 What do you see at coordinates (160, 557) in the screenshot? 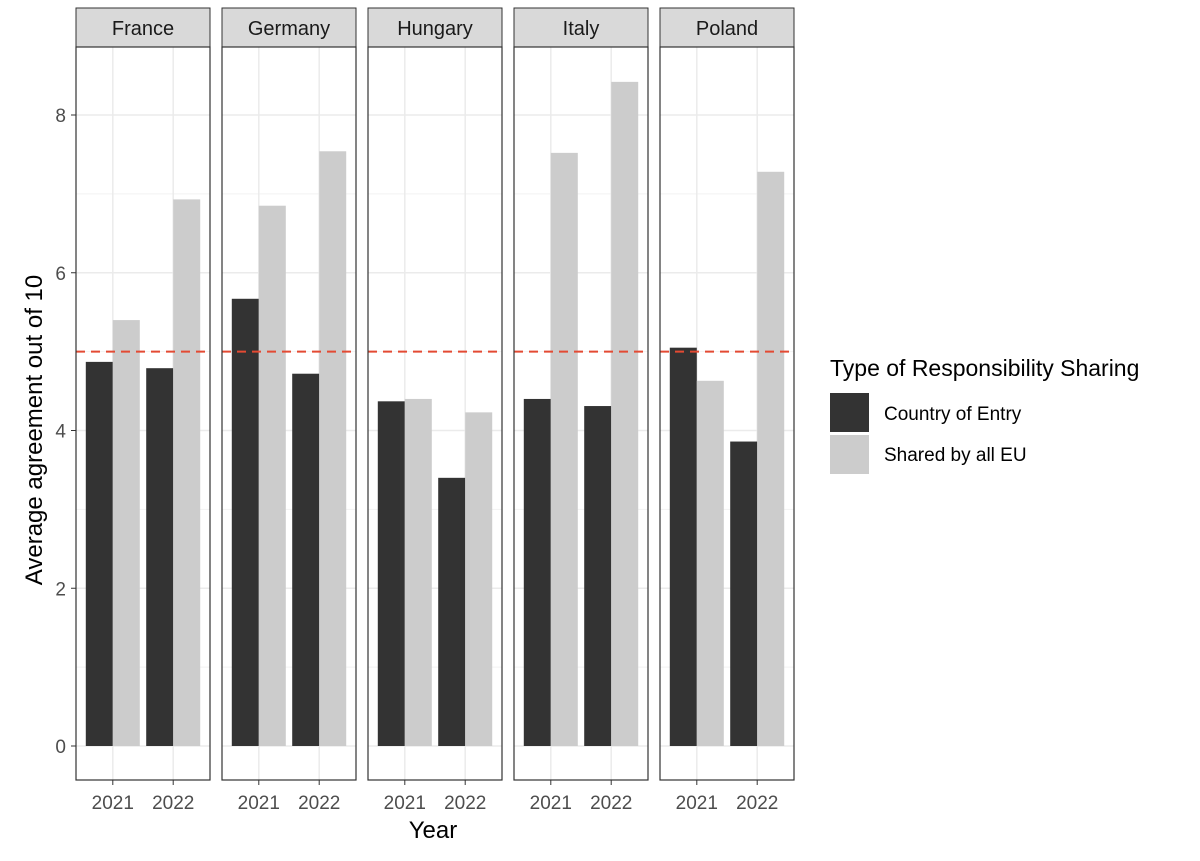
I see `bar-france-2022-country-of-entry` at bounding box center [160, 557].